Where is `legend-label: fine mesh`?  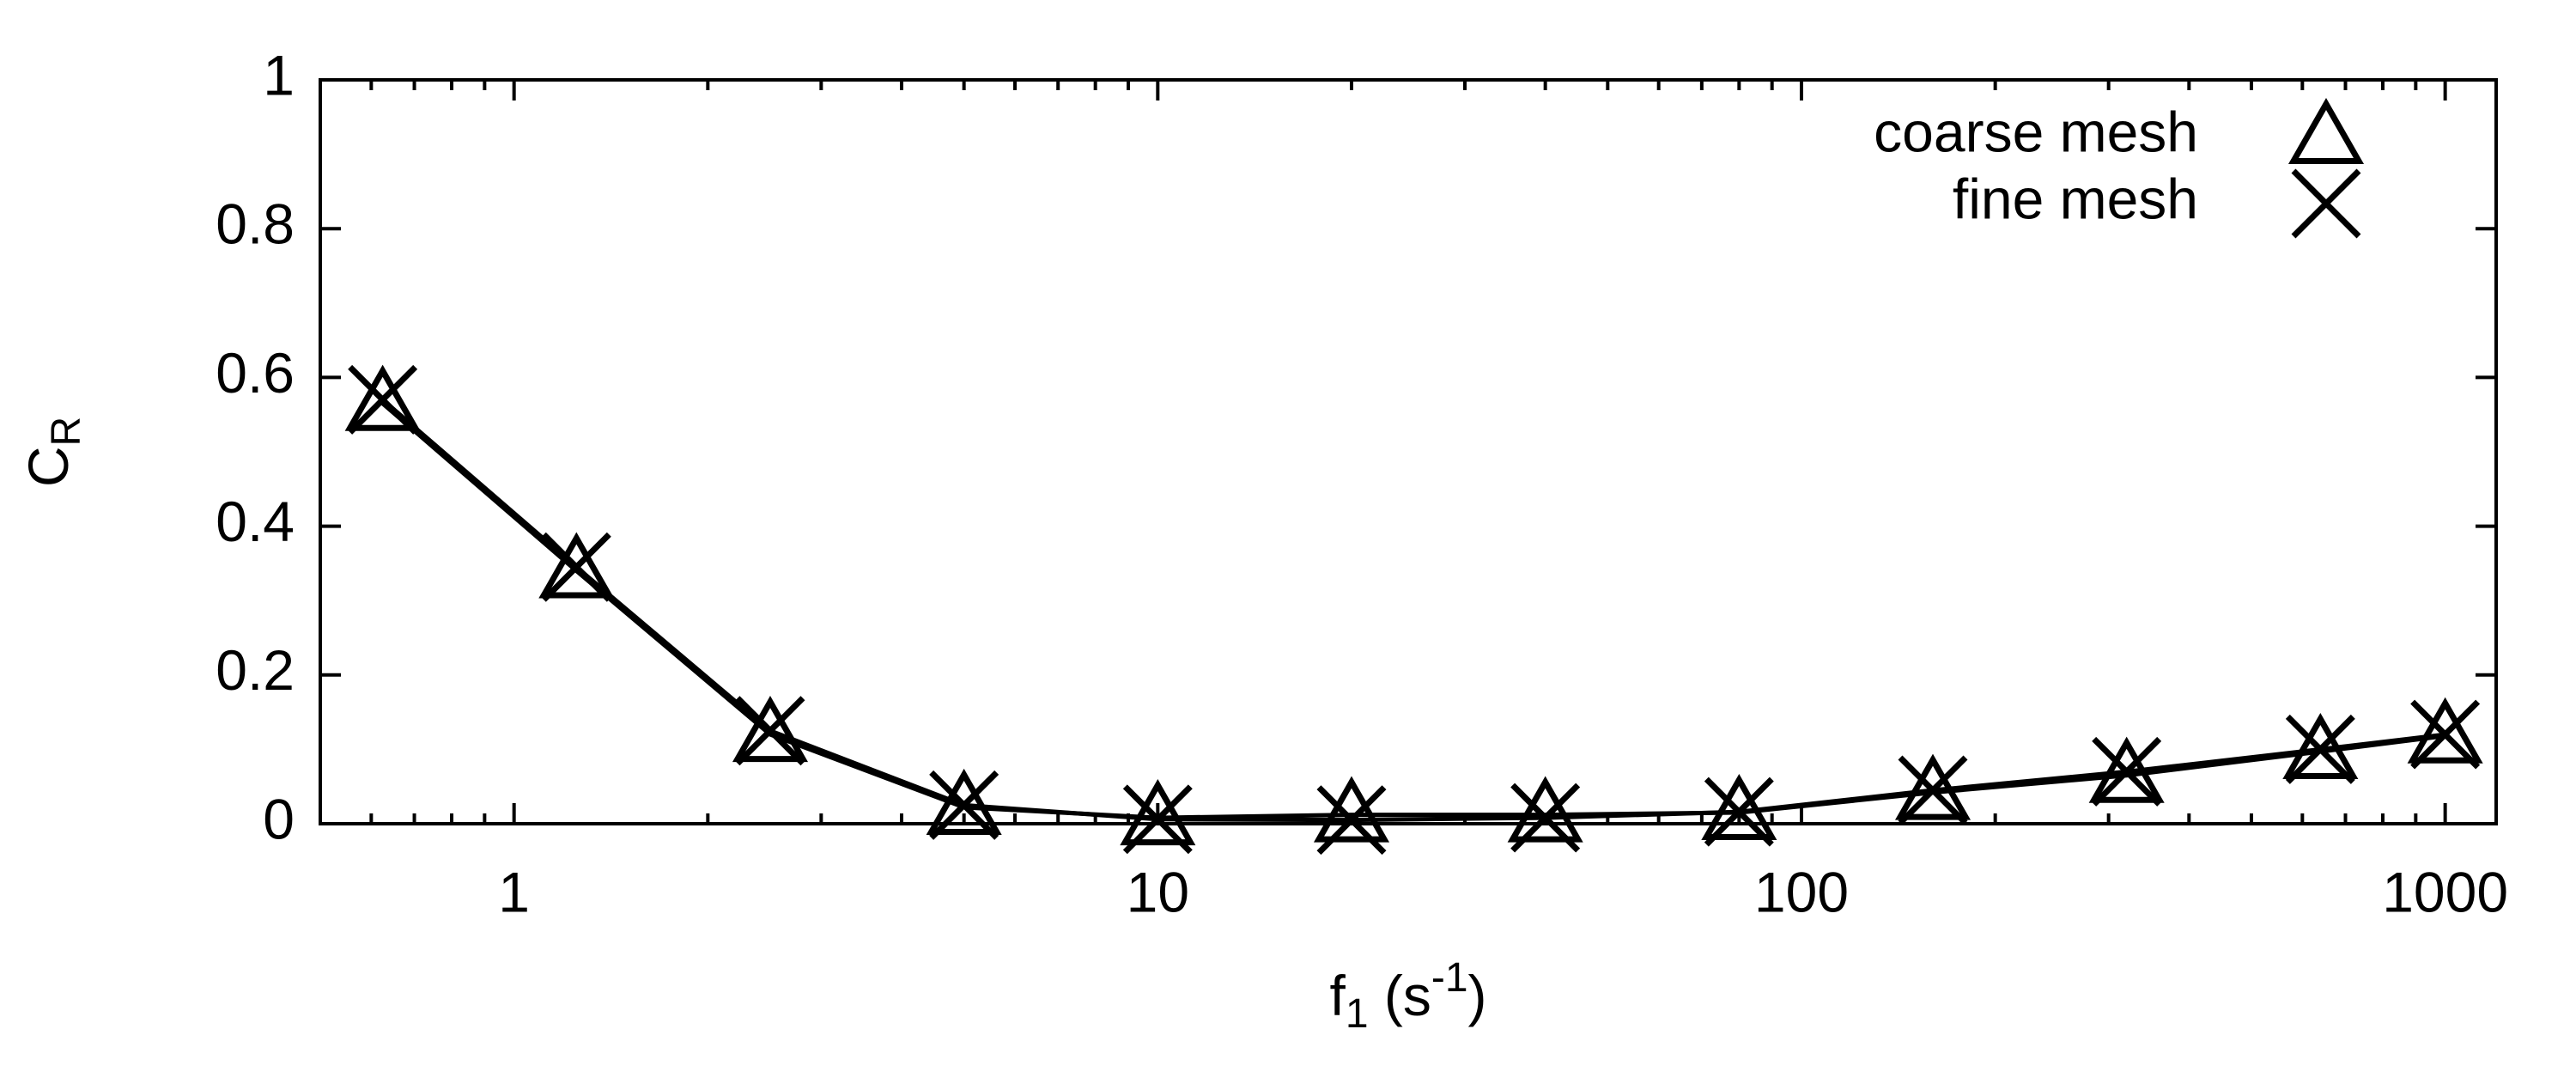
legend-label: fine mesh is located at coordinates (2075, 198).